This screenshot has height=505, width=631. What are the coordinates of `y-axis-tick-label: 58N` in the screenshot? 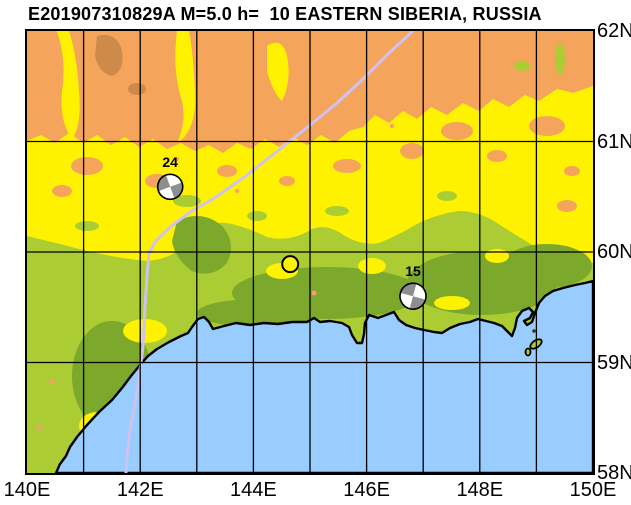 It's located at (614, 473).